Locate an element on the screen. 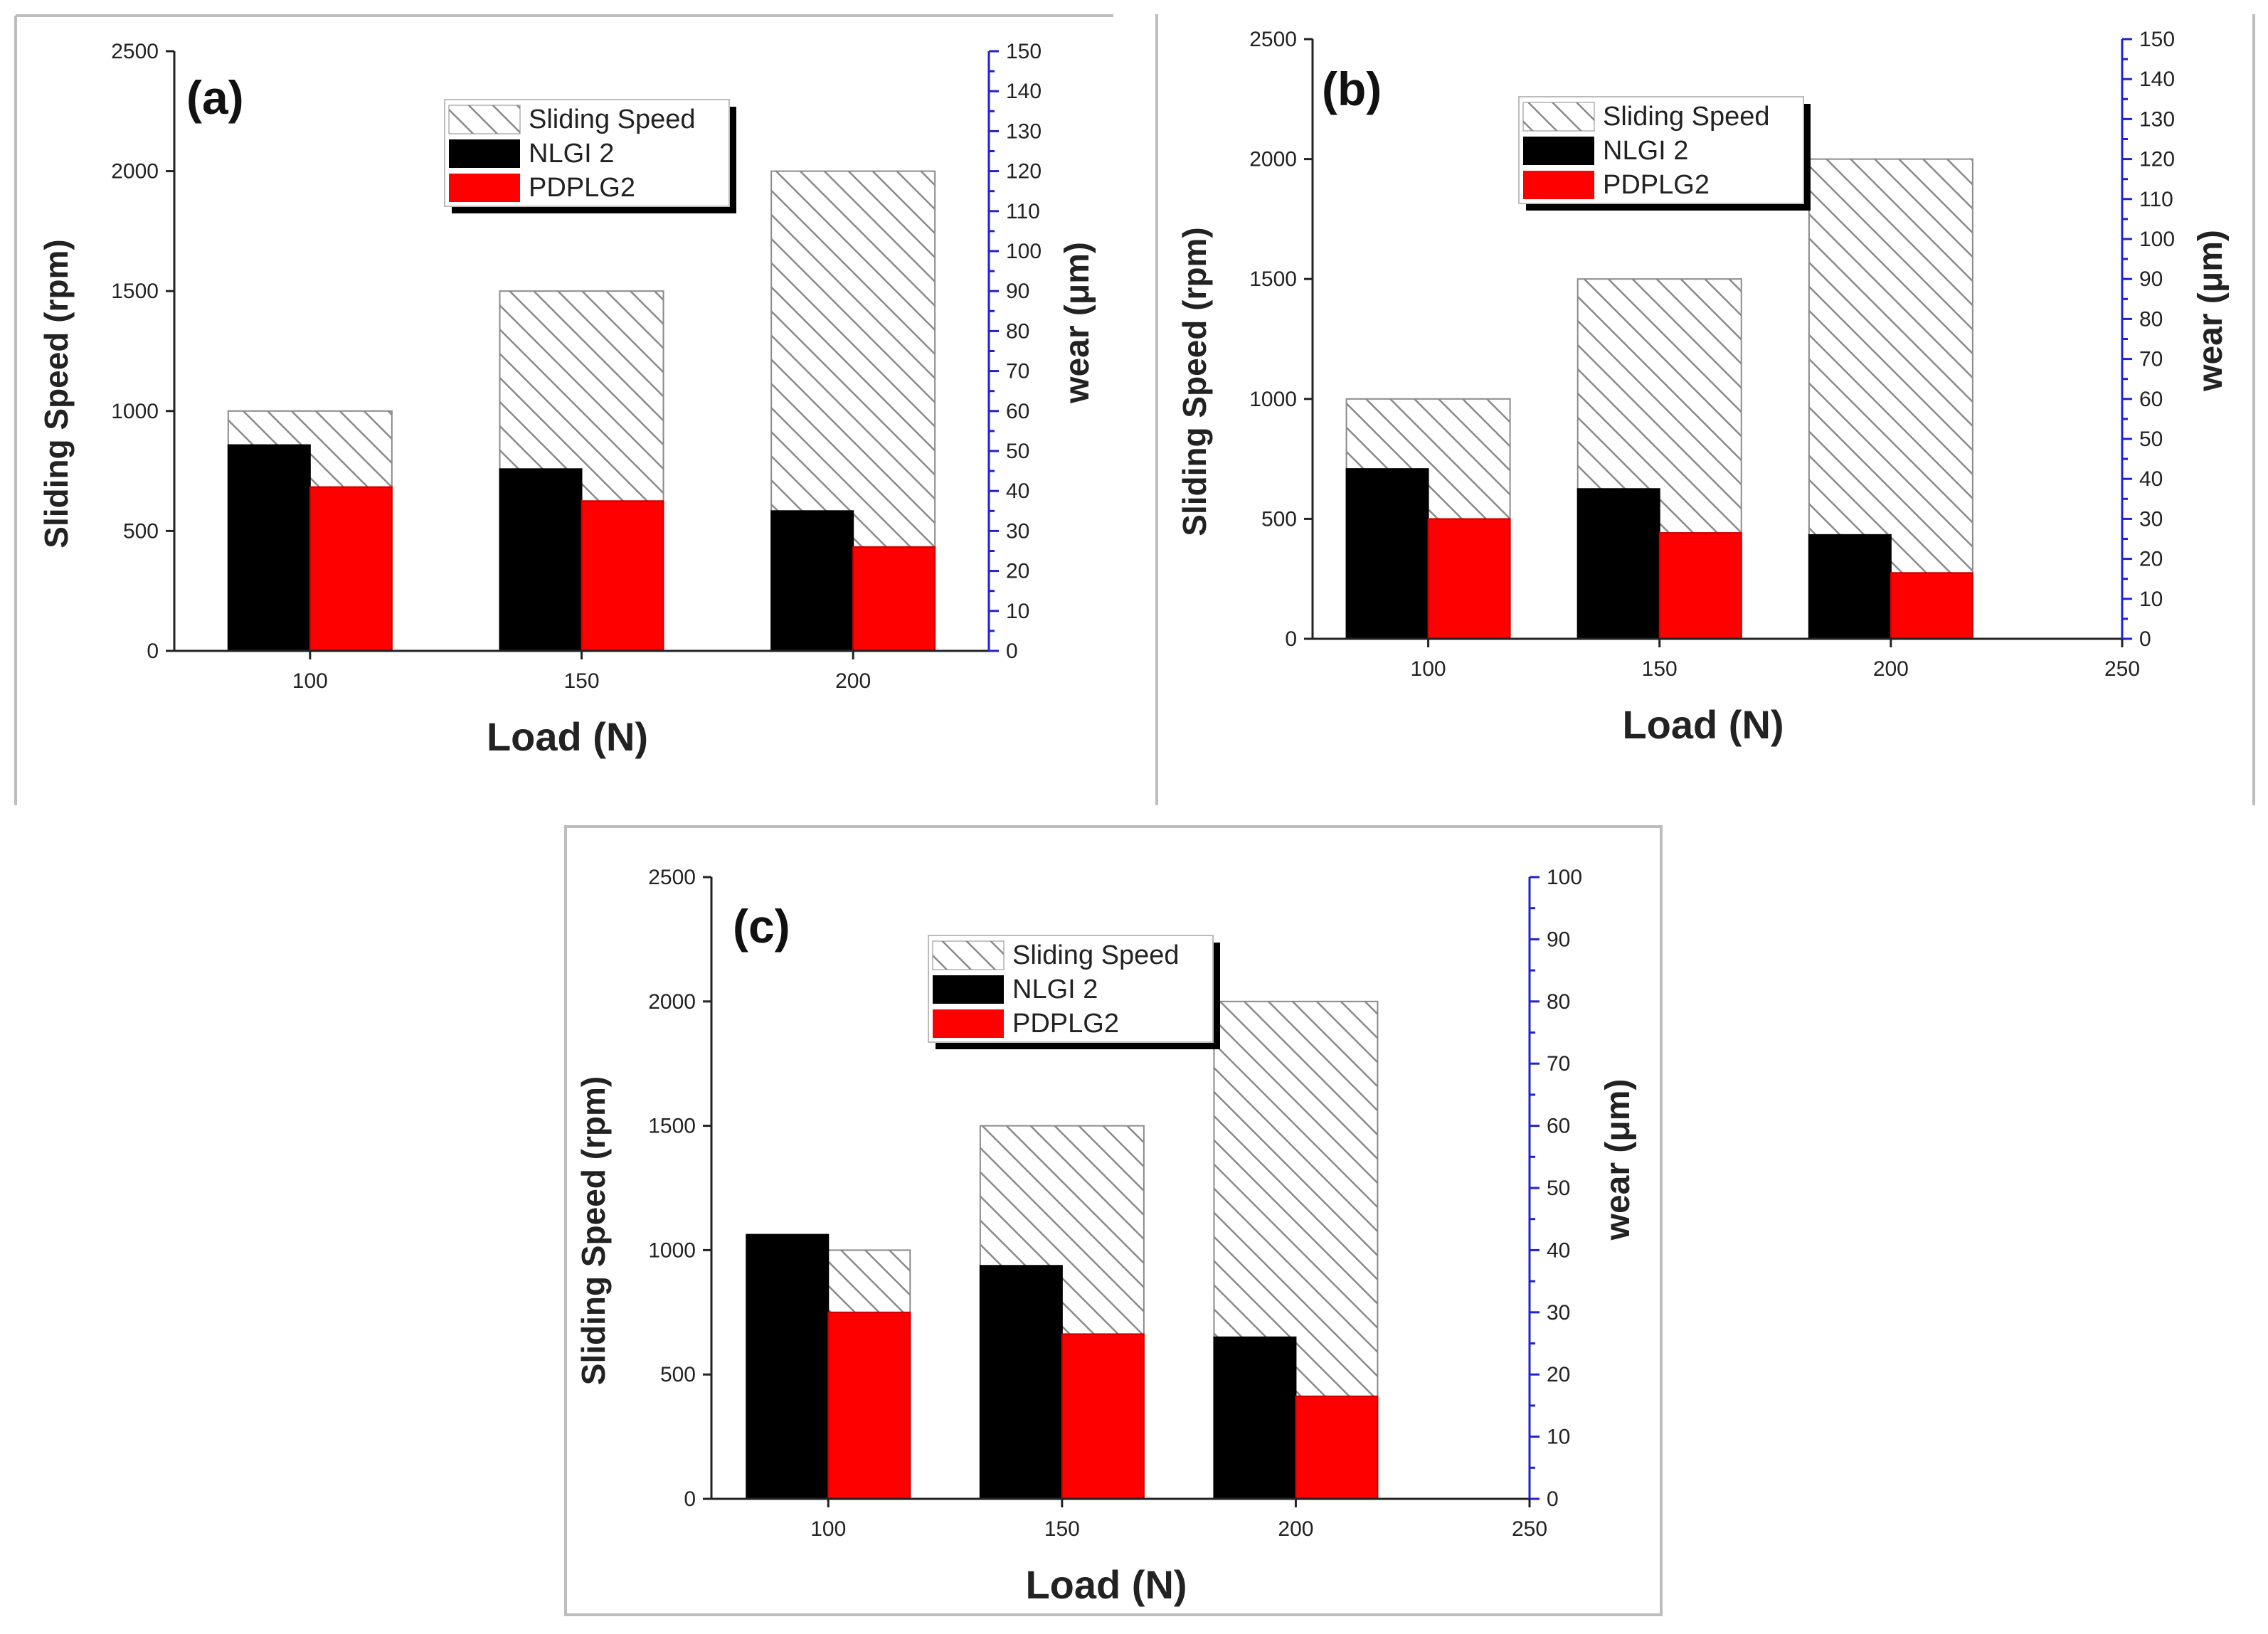  panel-c-y2-axis-title: wear (μm) is located at coordinates (1618, 1160).